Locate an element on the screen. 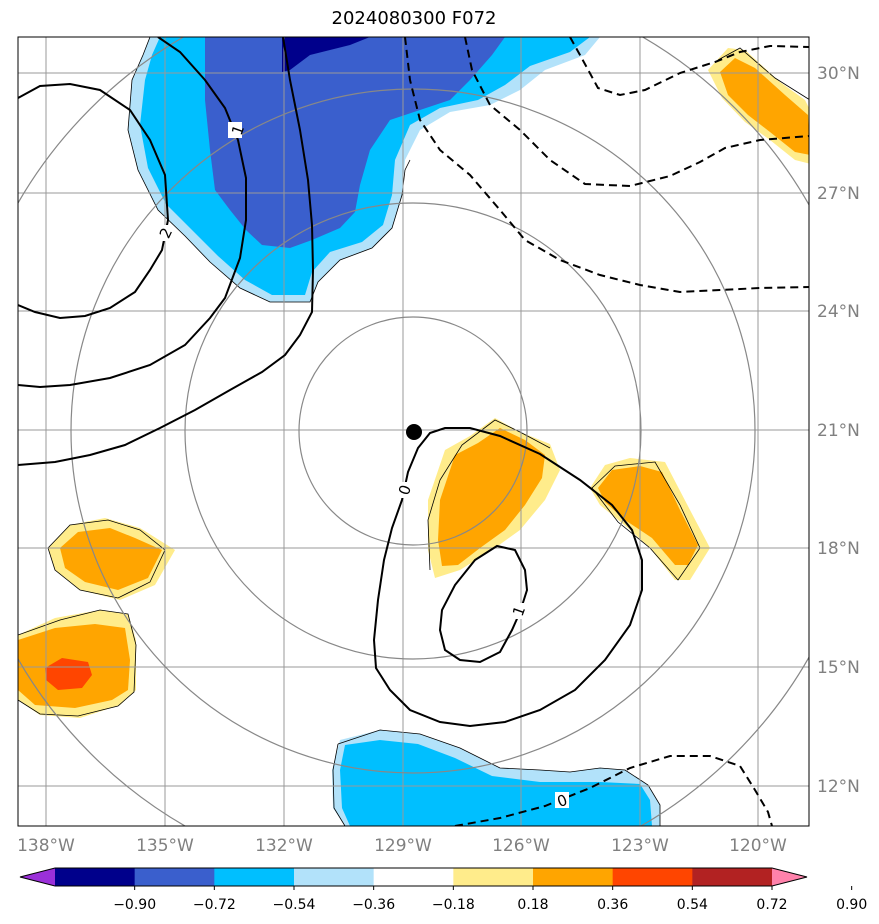 The image size is (879, 924). colorbar-tick-label: 0.36 is located at coordinates (612, 905).